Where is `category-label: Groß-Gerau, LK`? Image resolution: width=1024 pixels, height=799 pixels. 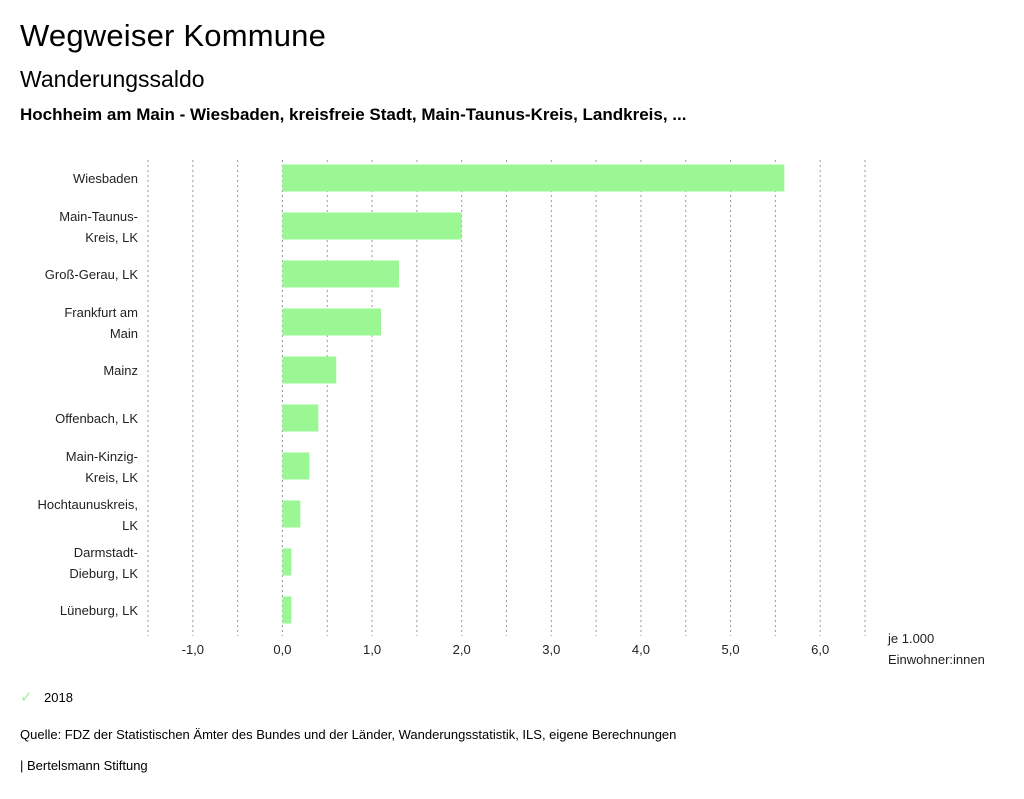 category-label: Groß-Gerau, LK is located at coordinates (92, 274).